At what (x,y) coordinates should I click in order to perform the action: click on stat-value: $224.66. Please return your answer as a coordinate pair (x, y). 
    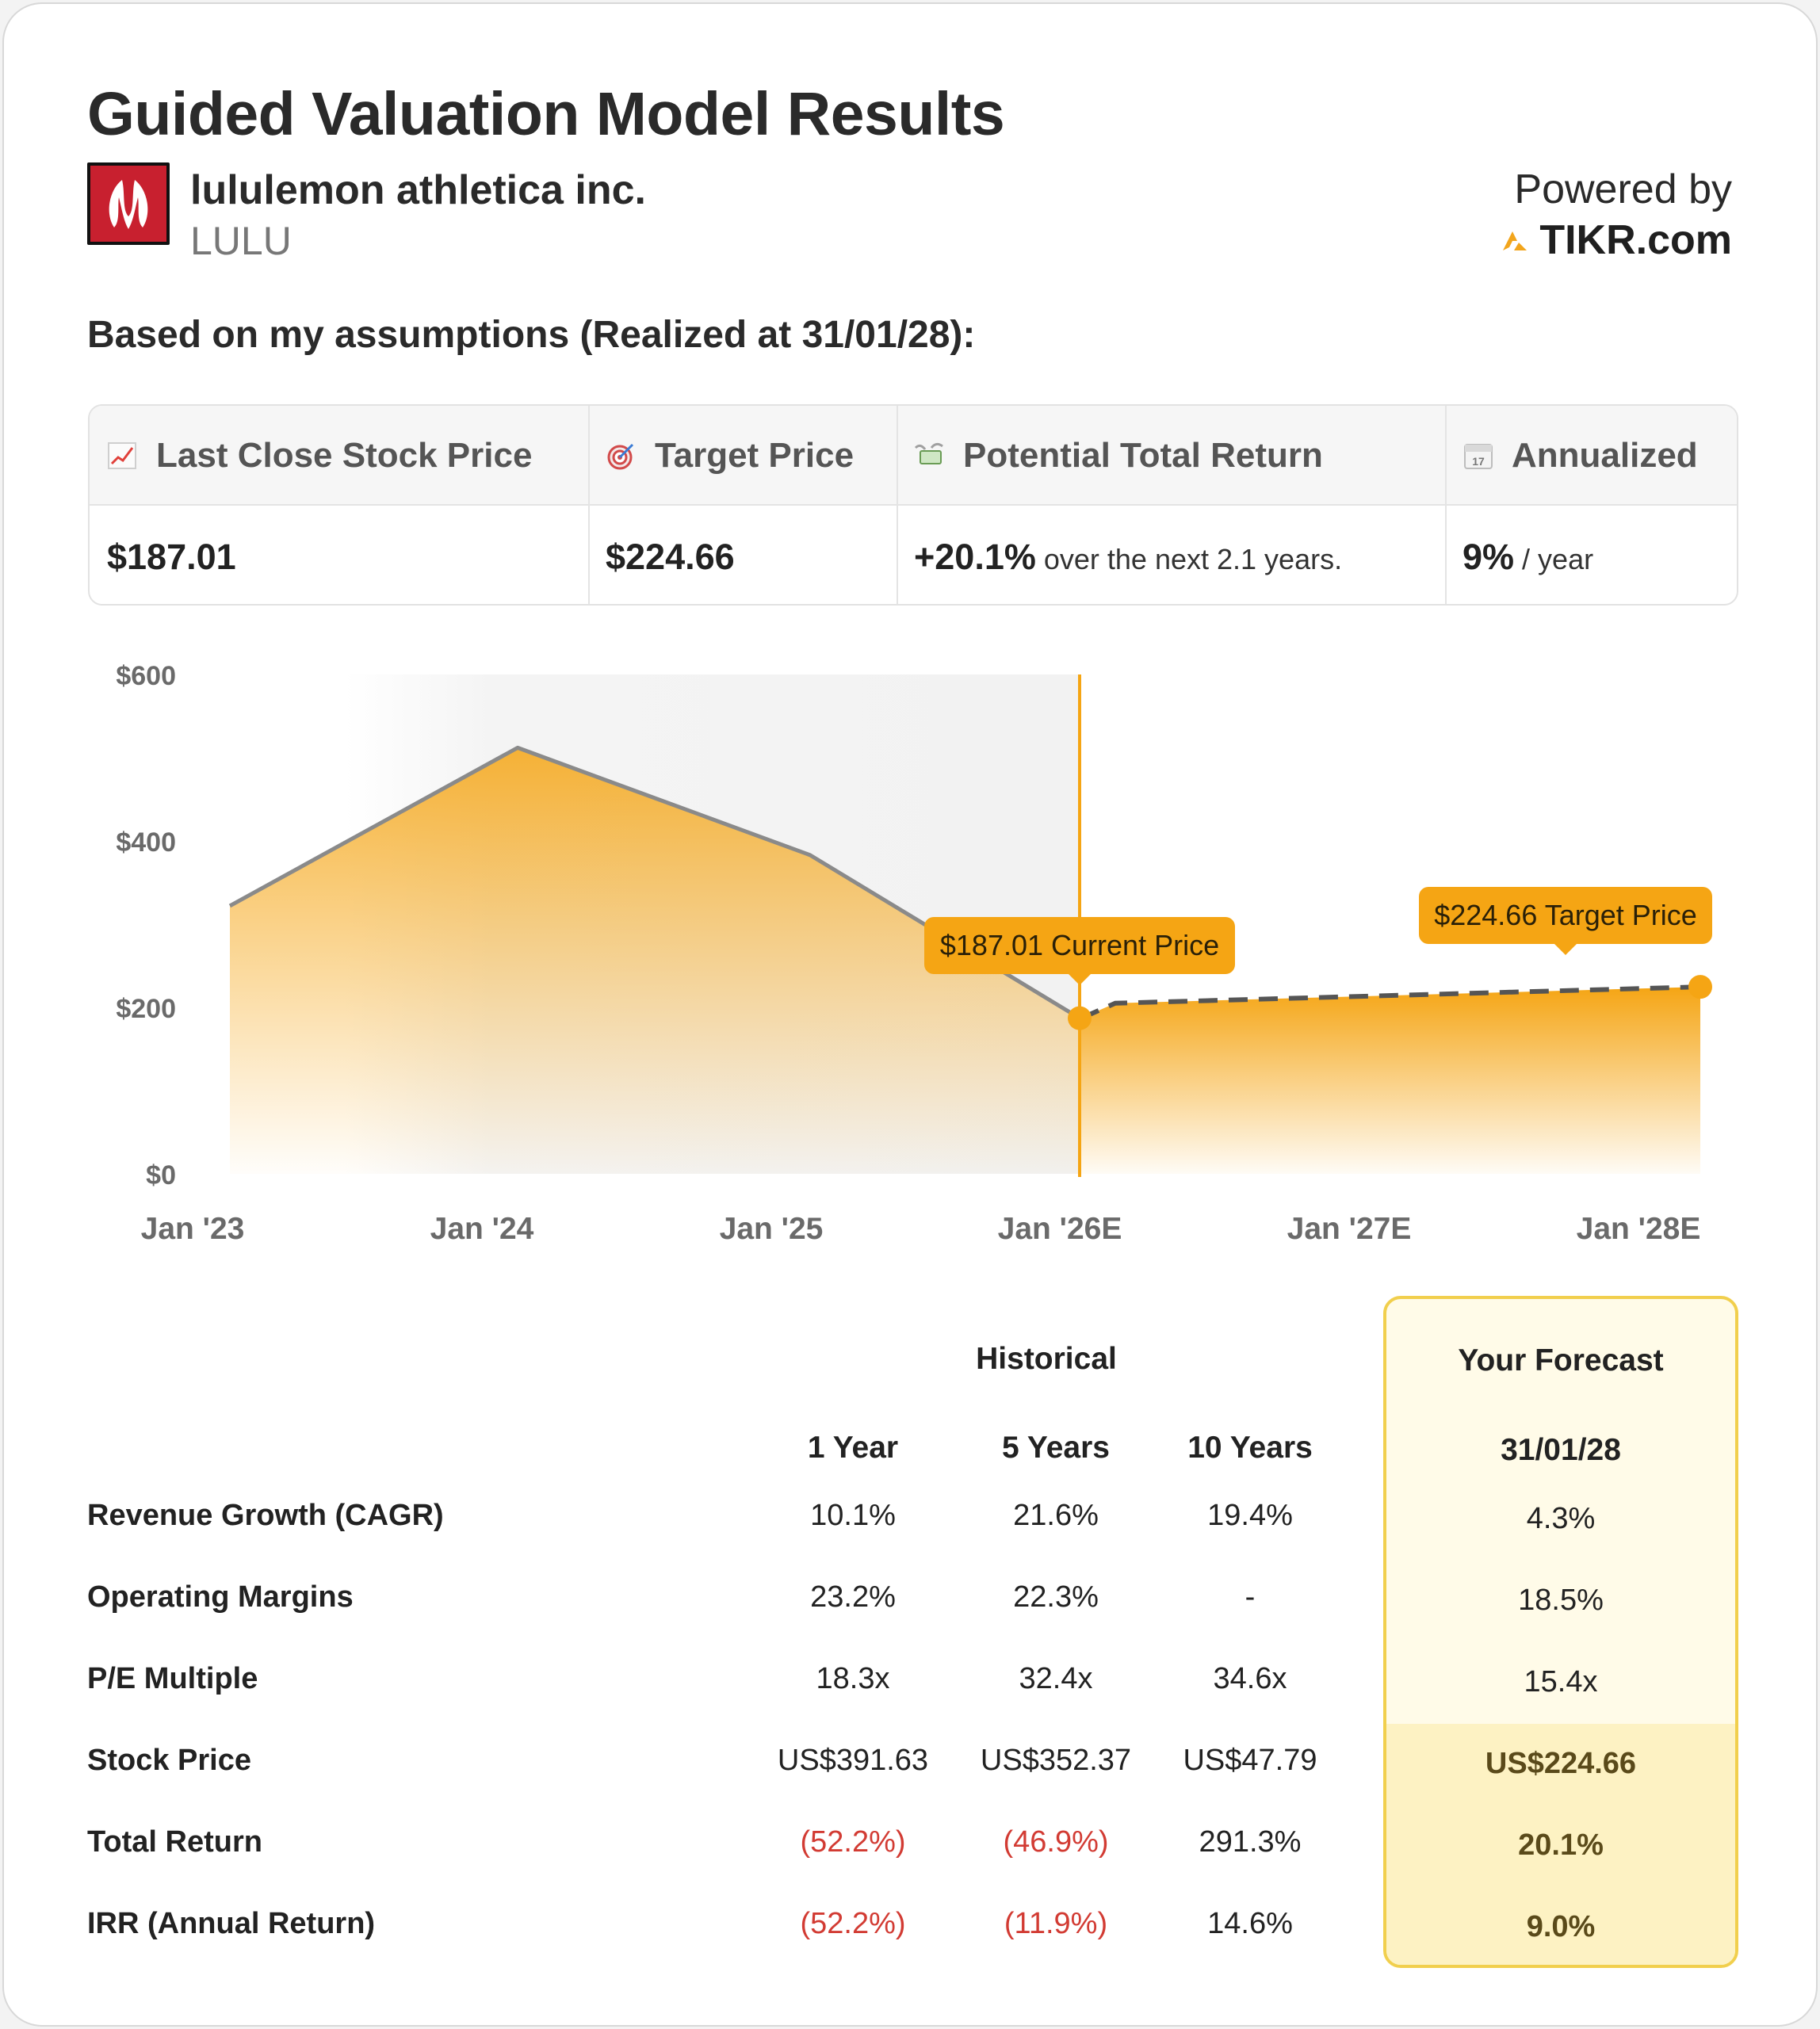
    Looking at the image, I should click on (670, 557).